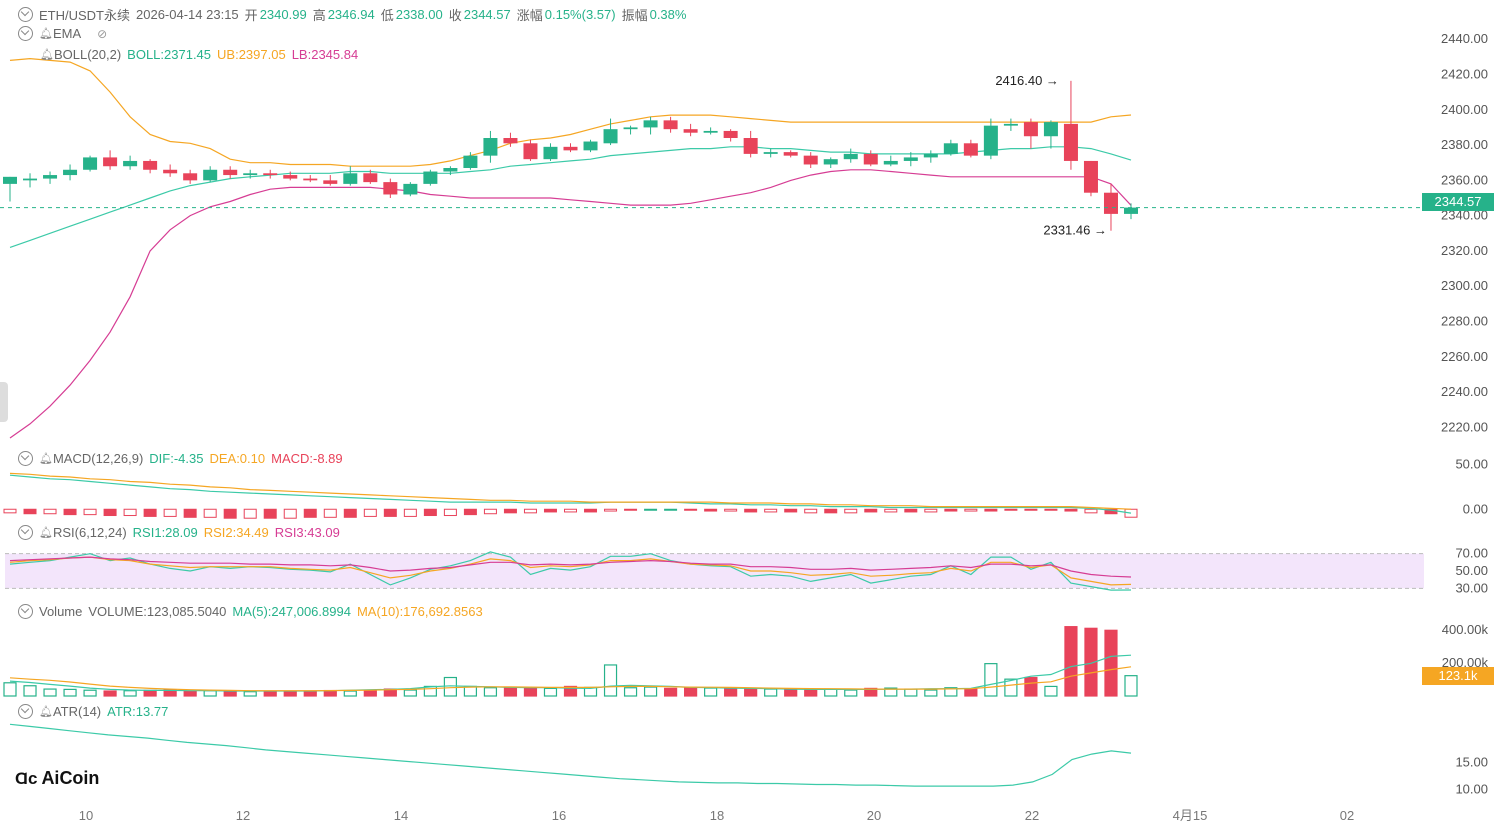 The width and height of the screenshot is (1497, 828). I want to click on brand-name: AiCoin, so click(70, 778).